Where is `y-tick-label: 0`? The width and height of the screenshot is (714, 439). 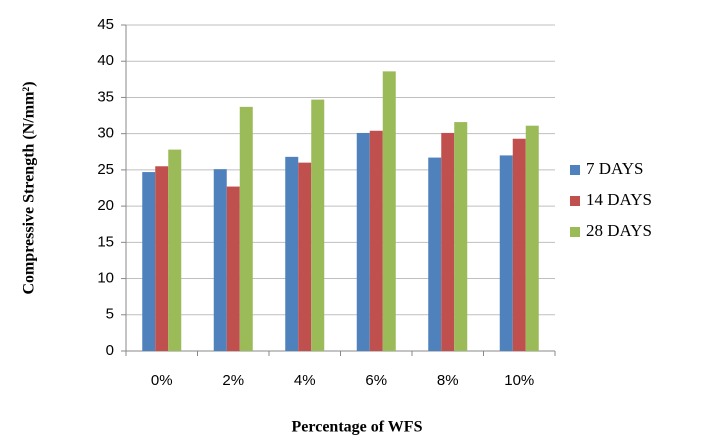
y-tick-label: 0 is located at coordinates (110, 350).